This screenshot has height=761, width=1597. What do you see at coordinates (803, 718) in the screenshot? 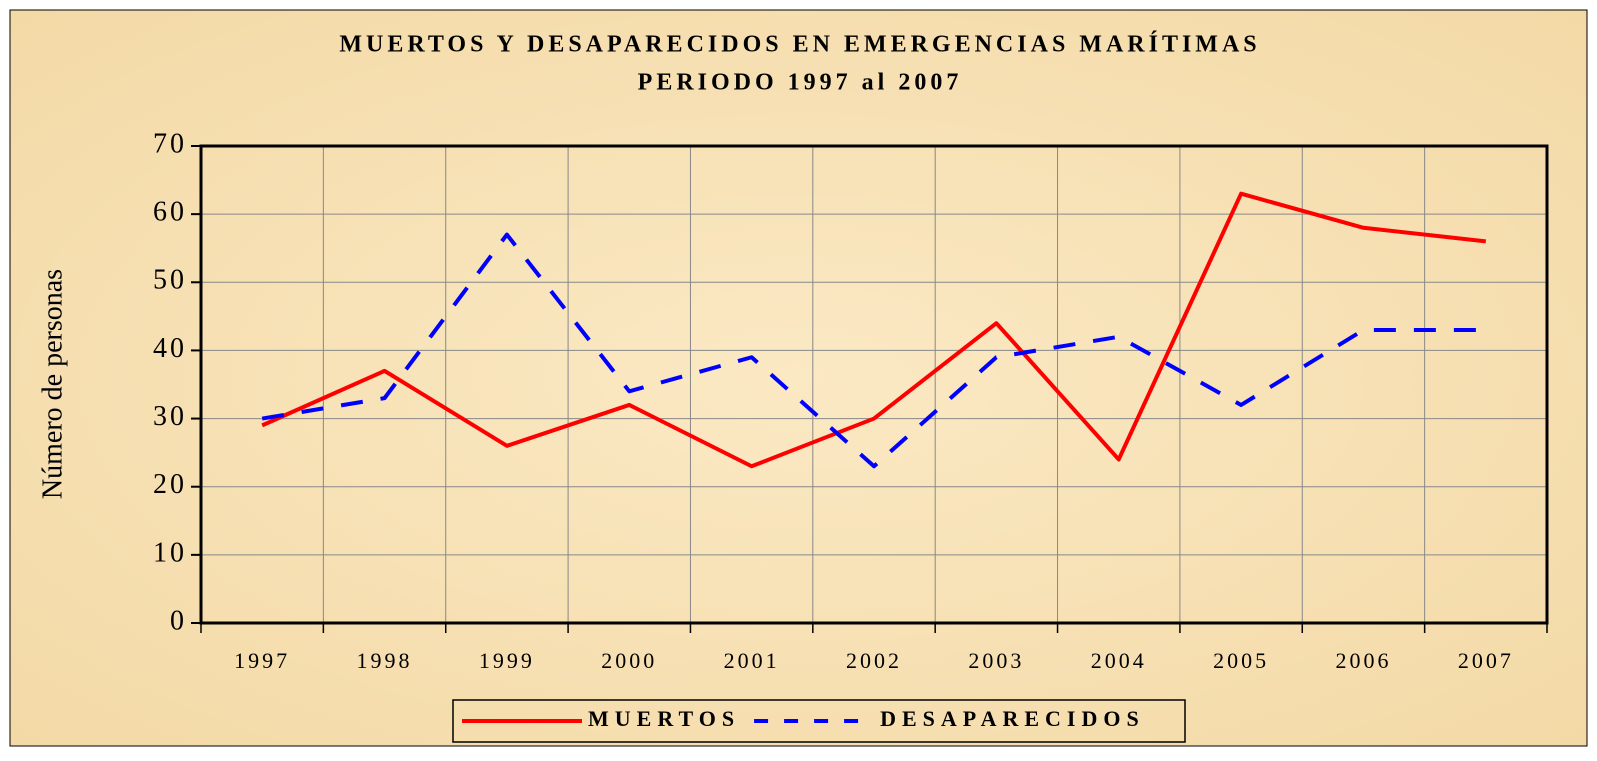
I see `legend: MUERTOS DESAPARECIDOS` at bounding box center [803, 718].